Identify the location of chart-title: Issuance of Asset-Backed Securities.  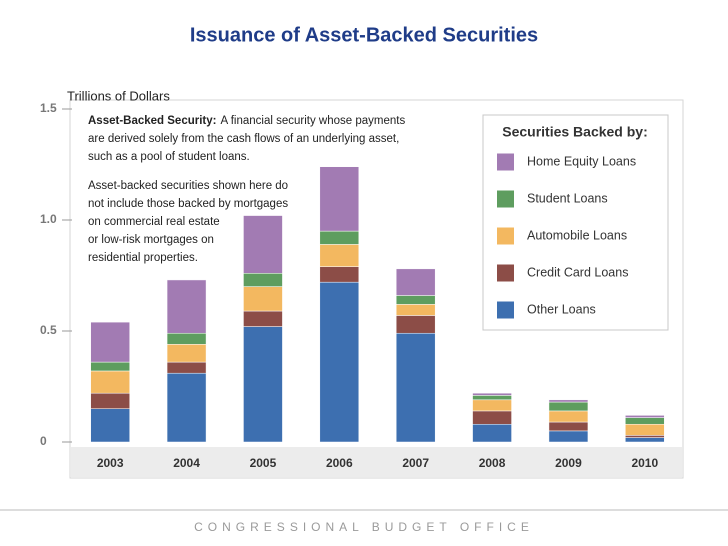
(364, 35).